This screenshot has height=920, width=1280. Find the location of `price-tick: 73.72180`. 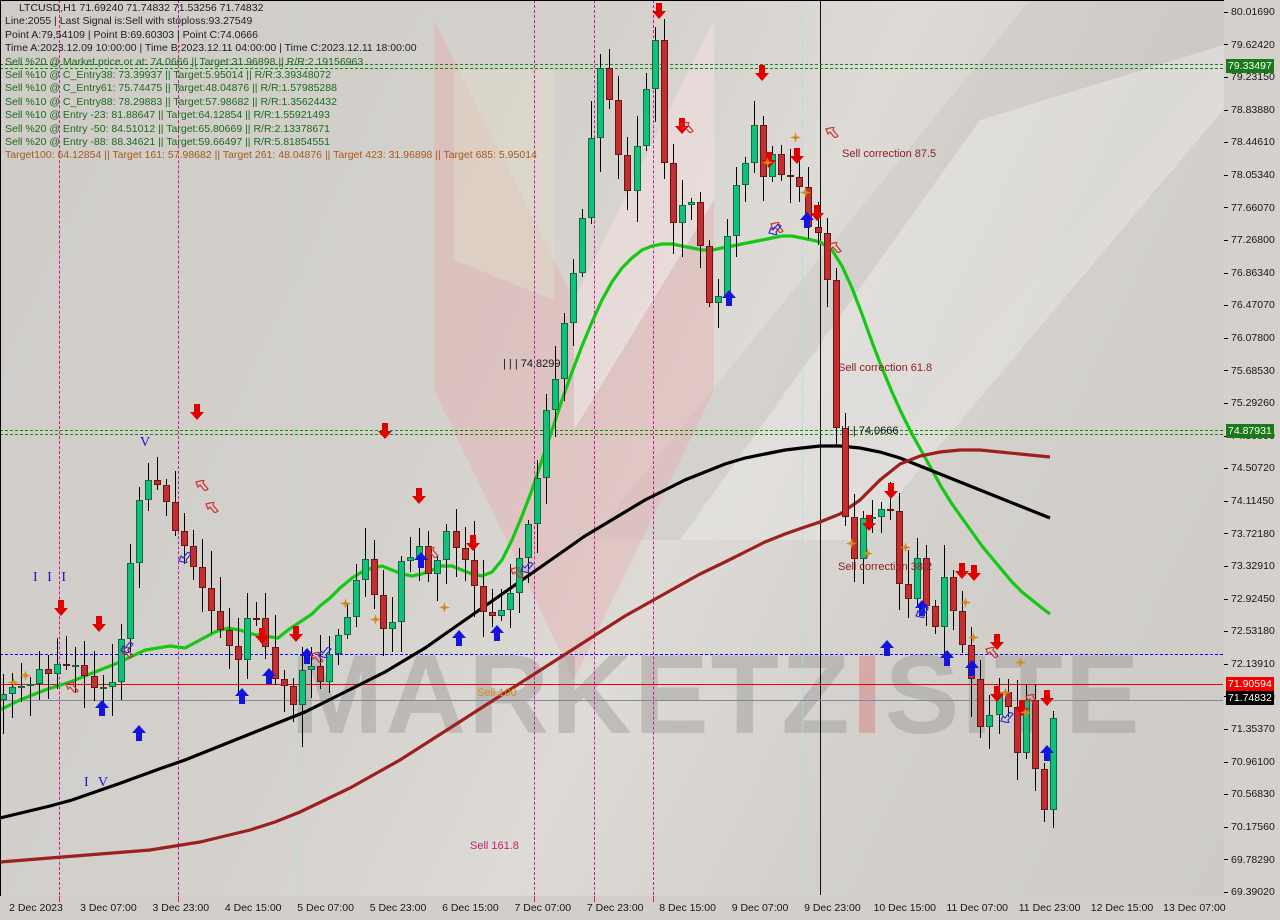

price-tick: 73.72180 is located at coordinates (1249, 534).